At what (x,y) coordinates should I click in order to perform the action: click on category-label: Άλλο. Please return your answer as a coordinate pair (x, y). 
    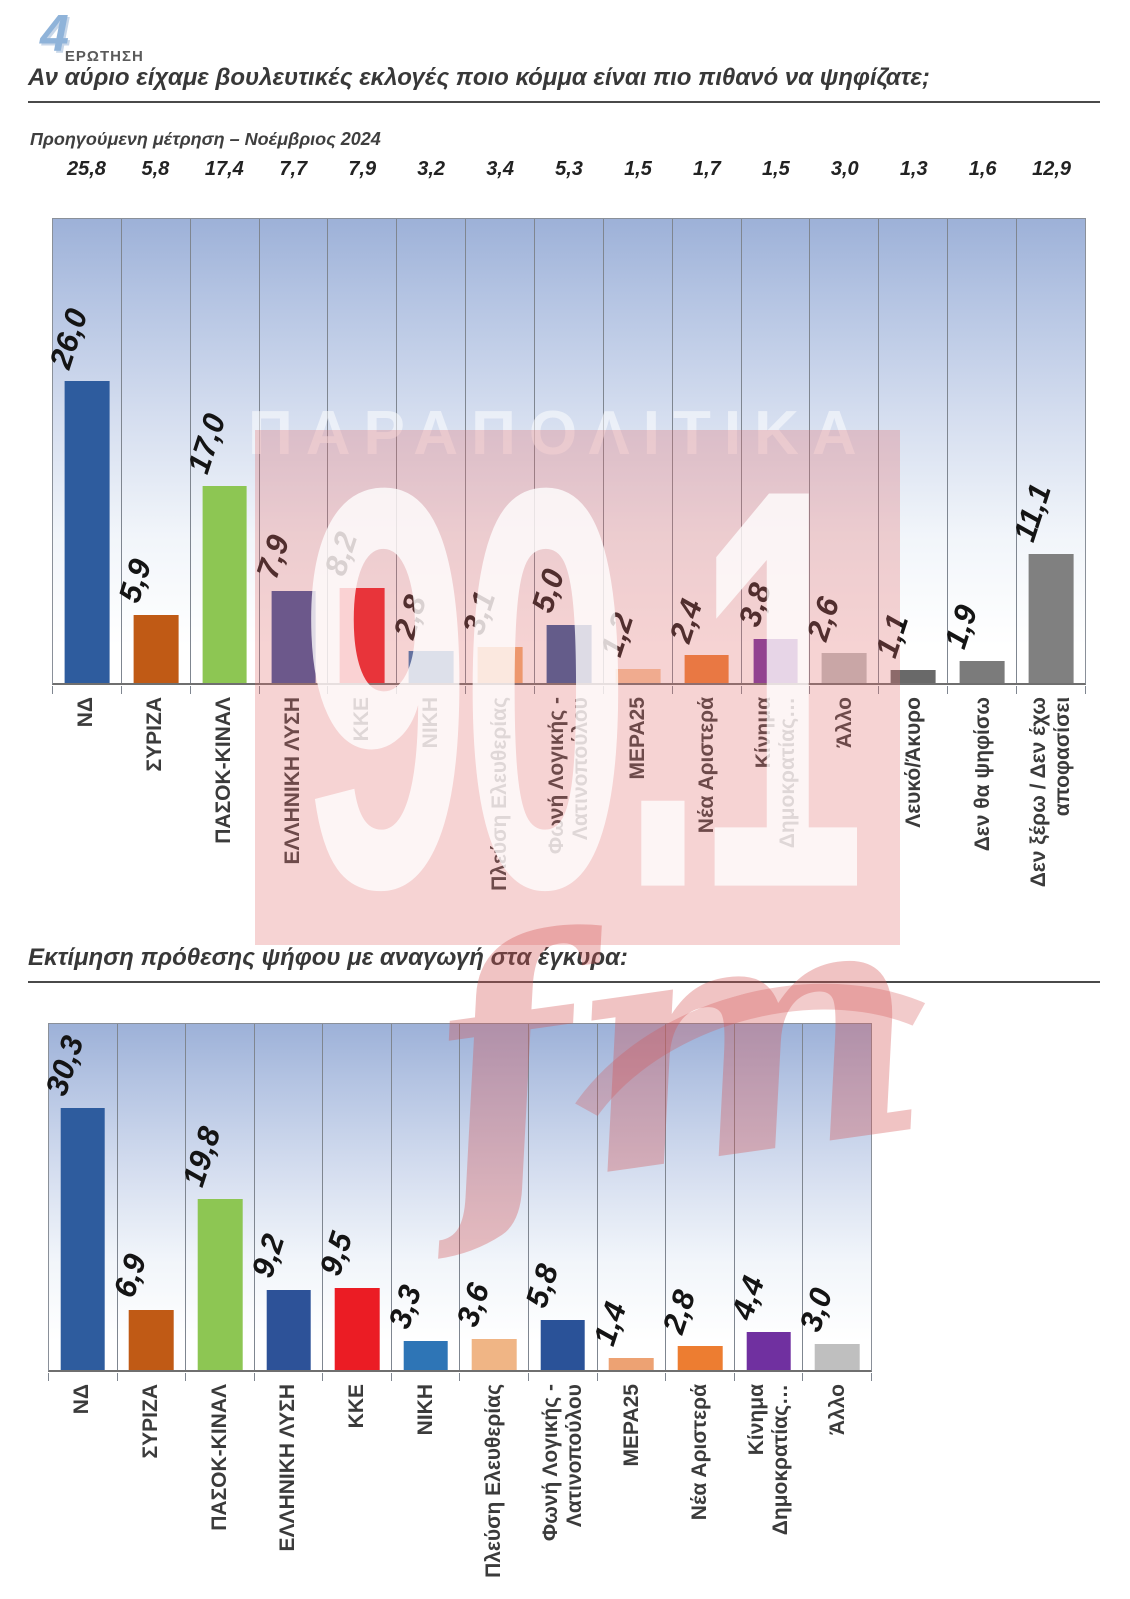
    Looking at the image, I should click on (837, 1410).